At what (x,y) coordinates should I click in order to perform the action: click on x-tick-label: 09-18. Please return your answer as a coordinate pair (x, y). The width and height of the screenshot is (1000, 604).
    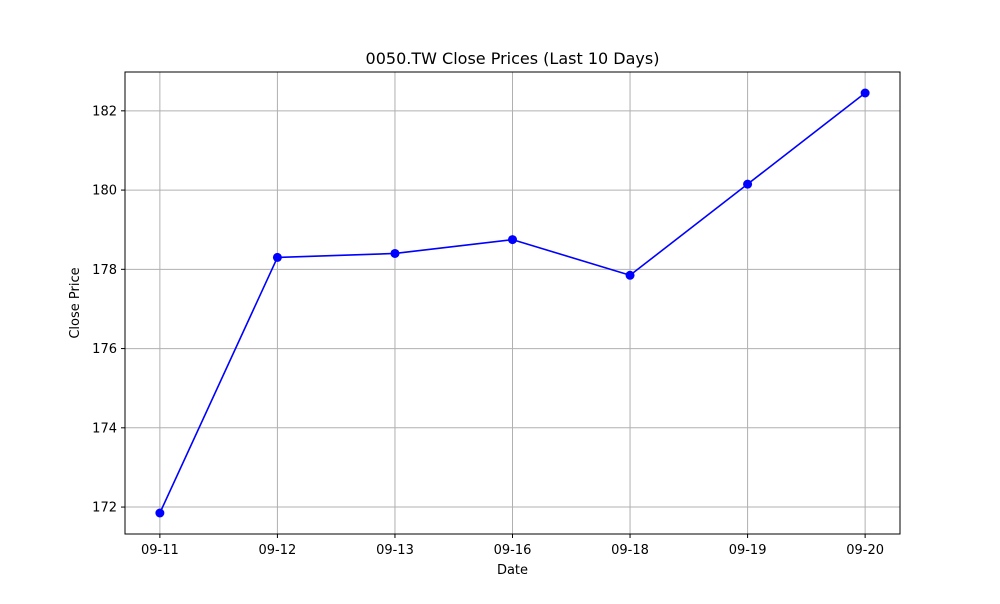
    Looking at the image, I should click on (630, 550).